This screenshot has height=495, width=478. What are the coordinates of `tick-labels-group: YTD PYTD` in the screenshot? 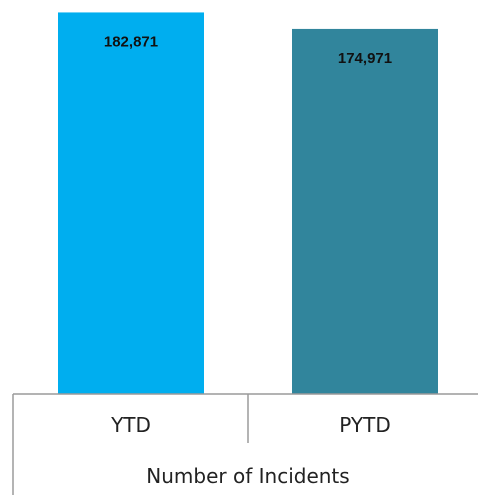 It's located at (250, 425).